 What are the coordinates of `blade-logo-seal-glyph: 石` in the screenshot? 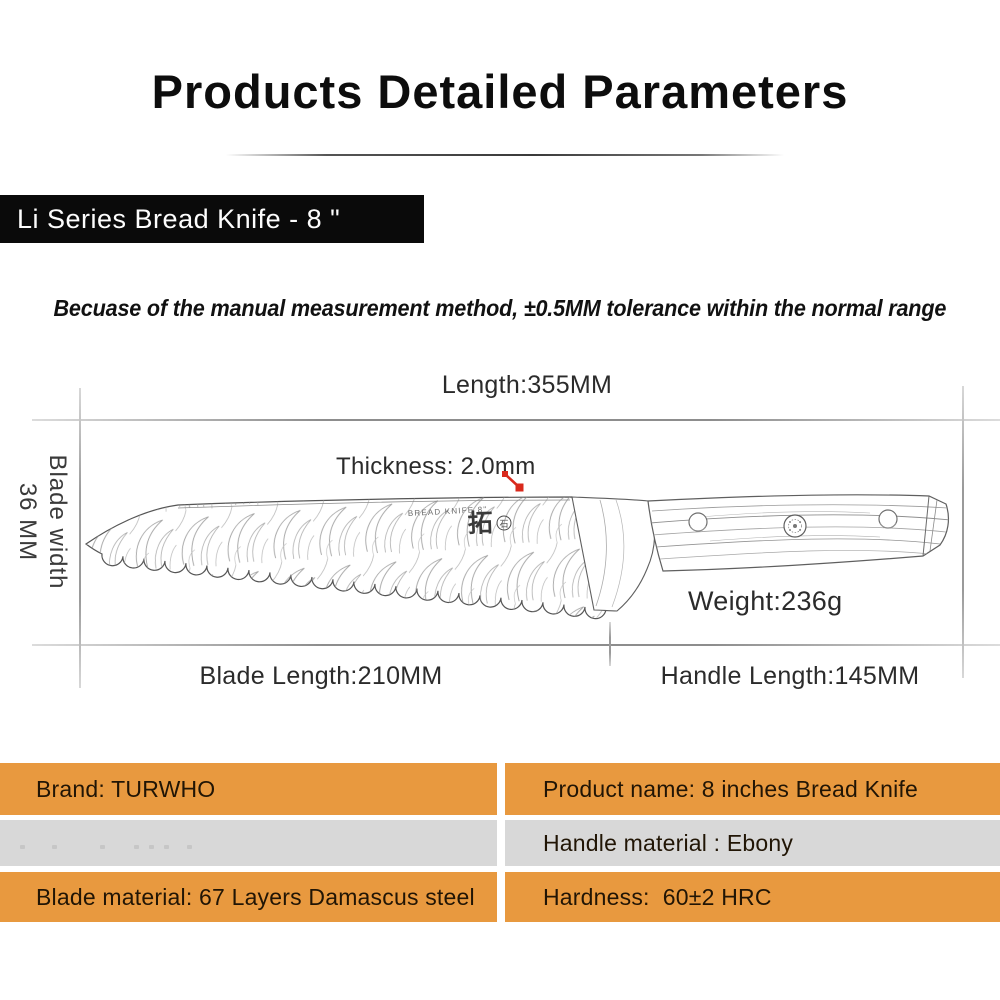 It's located at (503, 525).